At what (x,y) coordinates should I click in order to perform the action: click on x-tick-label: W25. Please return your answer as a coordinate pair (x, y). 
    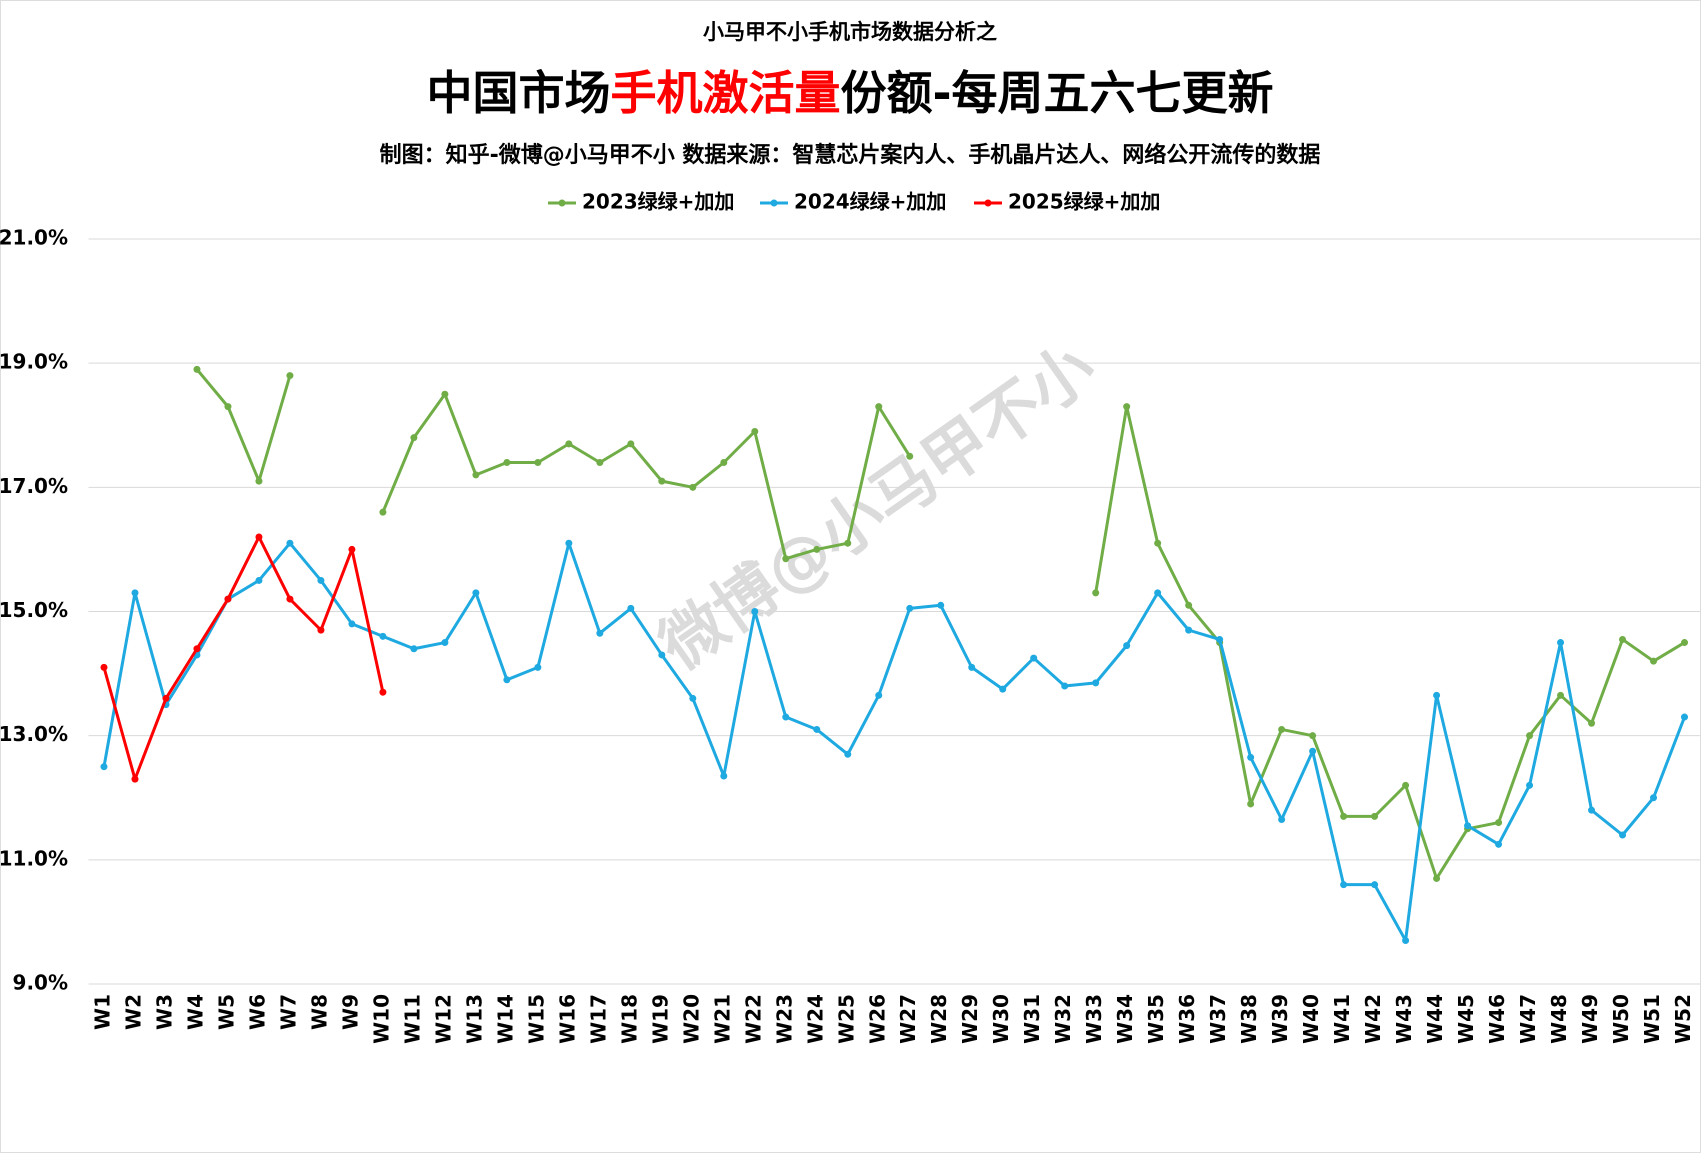
    Looking at the image, I should click on (846, 1019).